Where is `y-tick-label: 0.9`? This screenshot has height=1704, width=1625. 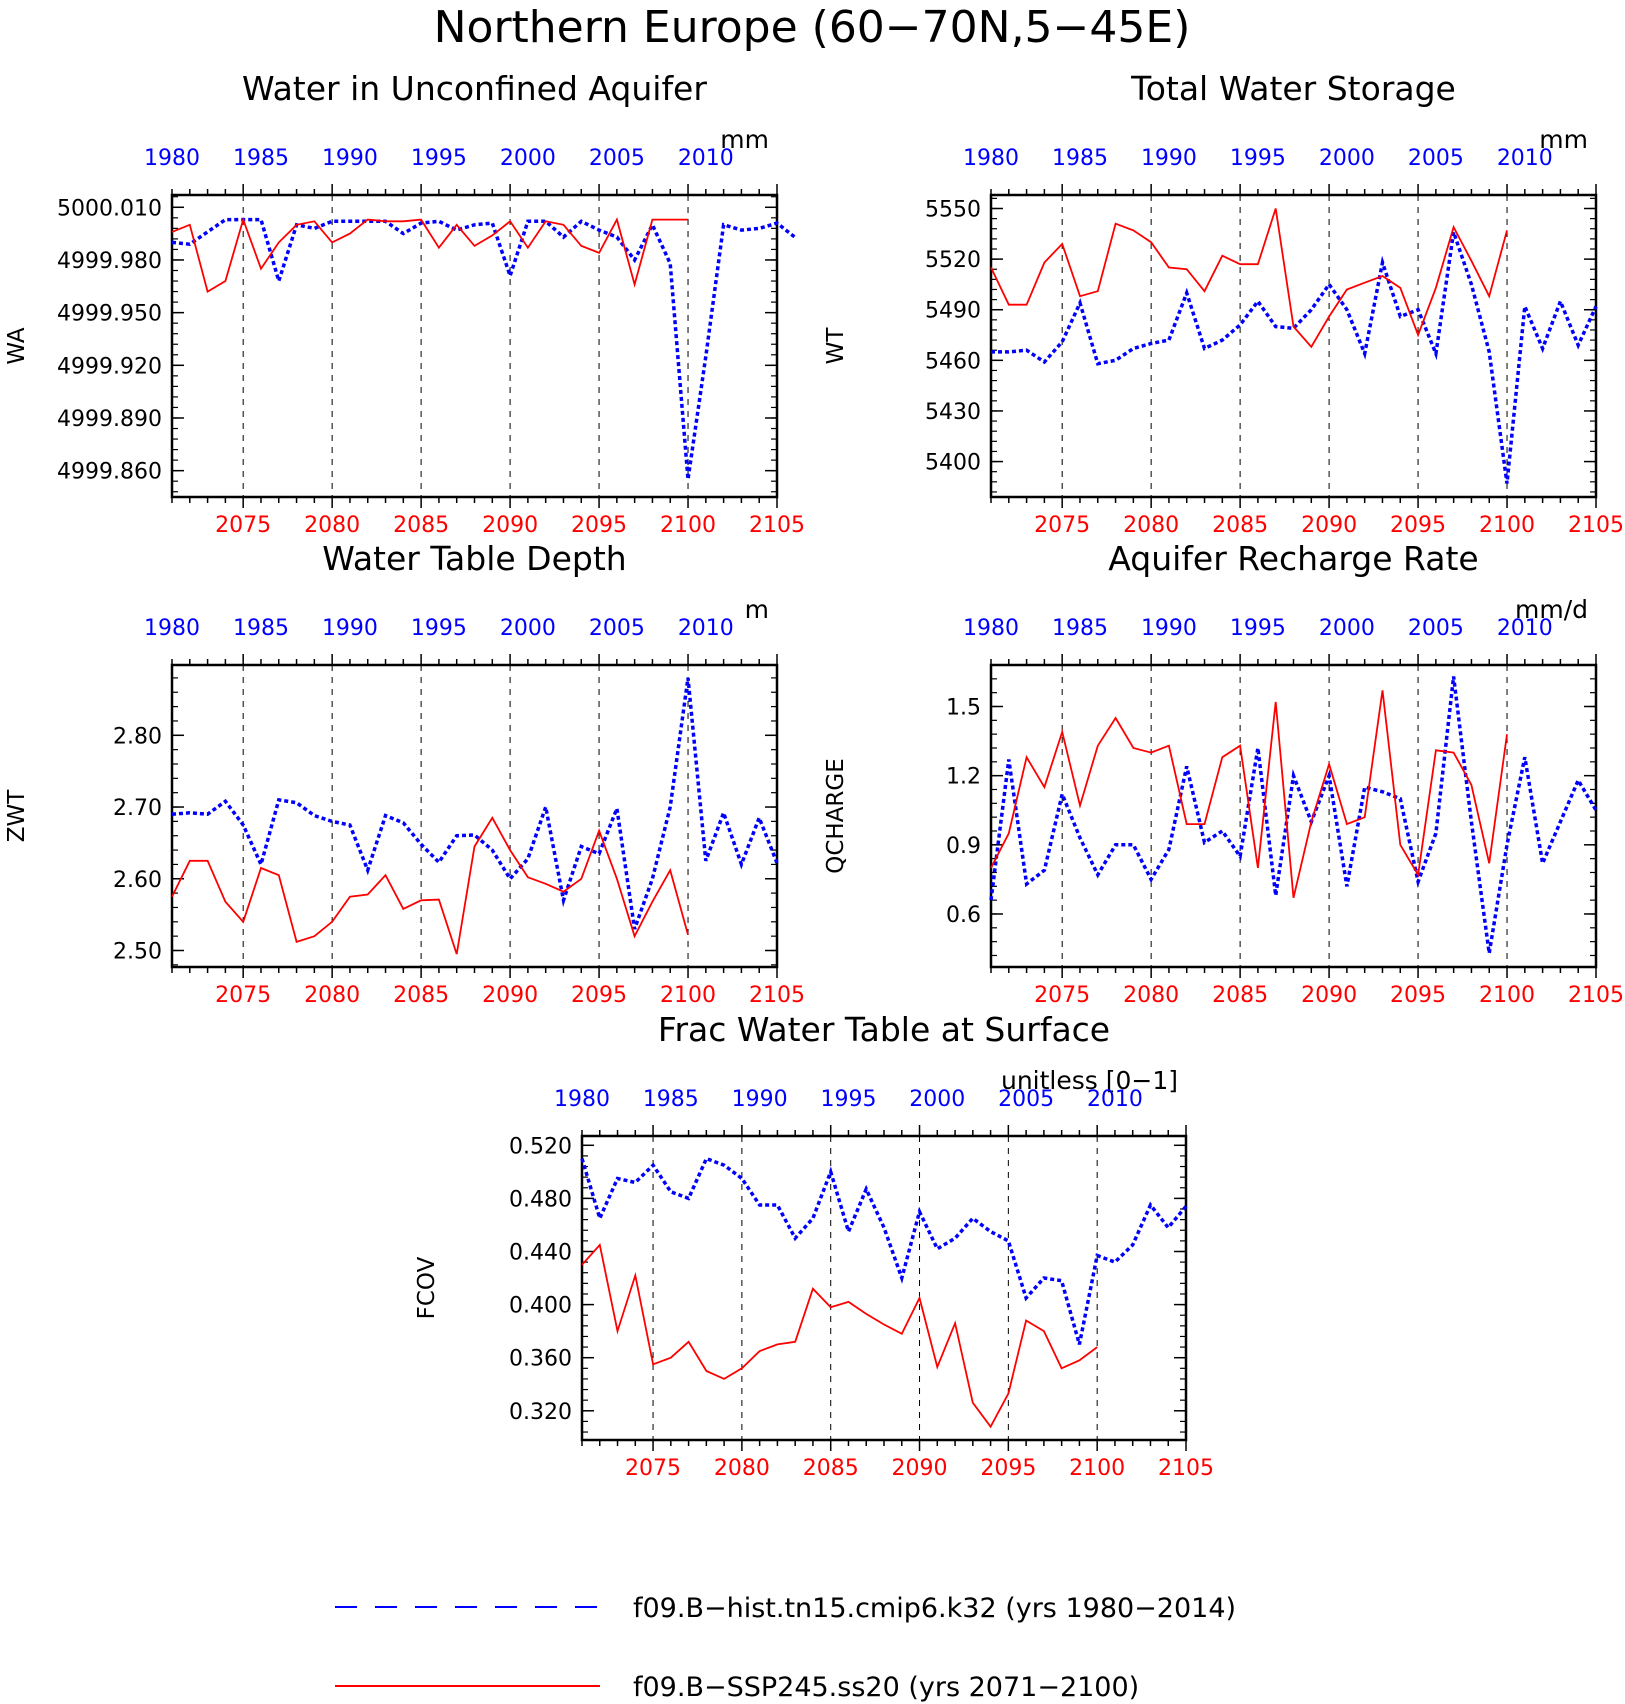
y-tick-label: 0.9 is located at coordinates (963, 846).